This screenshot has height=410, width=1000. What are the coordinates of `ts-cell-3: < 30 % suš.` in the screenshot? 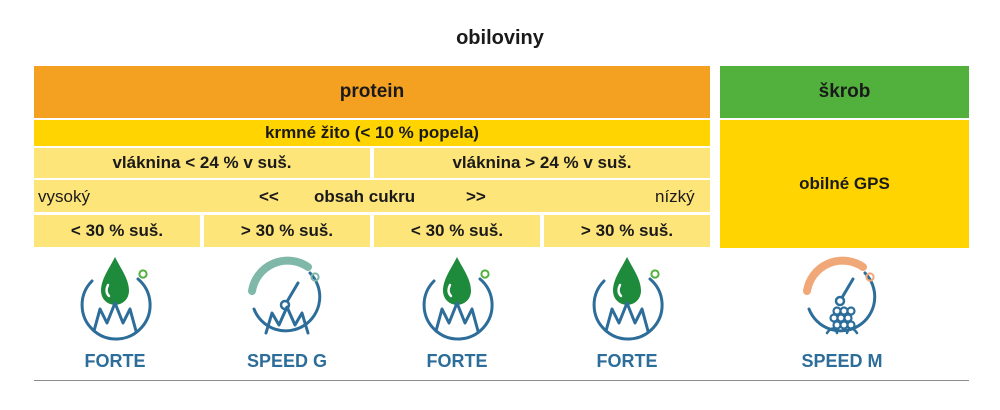 It's located at (457, 231).